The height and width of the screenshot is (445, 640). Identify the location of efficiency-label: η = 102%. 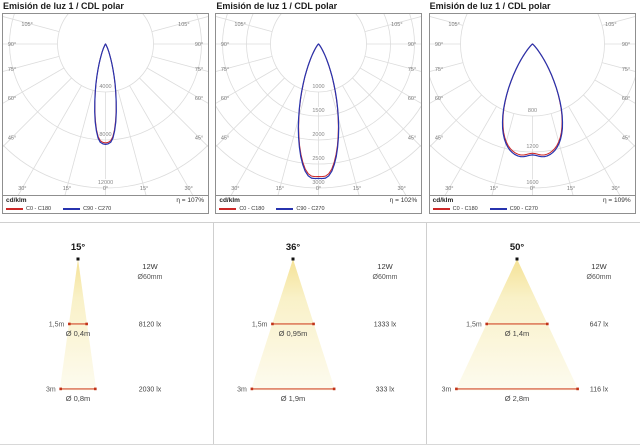
(403, 200).